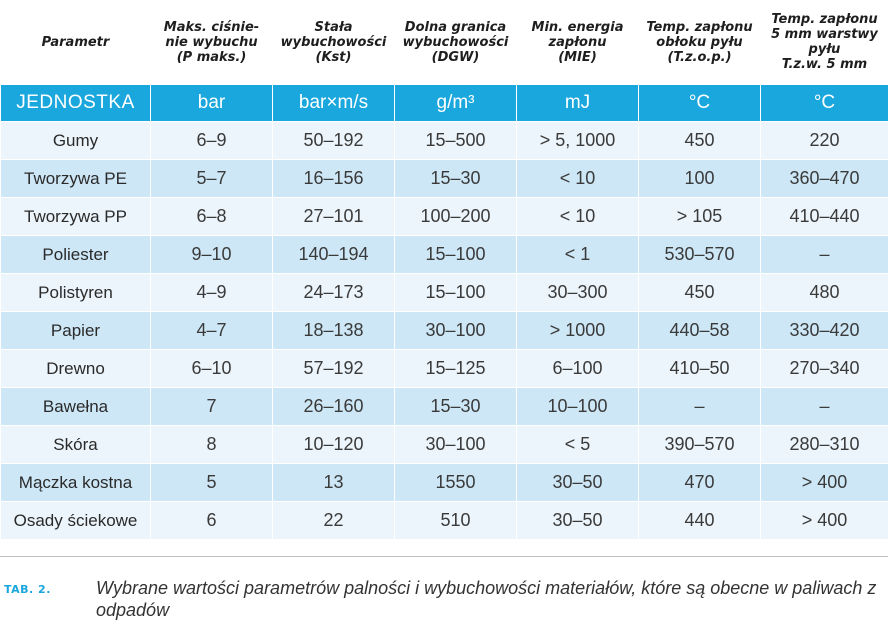 Image resolution: width=888 pixels, height=629 pixels. I want to click on value-cell: 100, so click(700, 179).